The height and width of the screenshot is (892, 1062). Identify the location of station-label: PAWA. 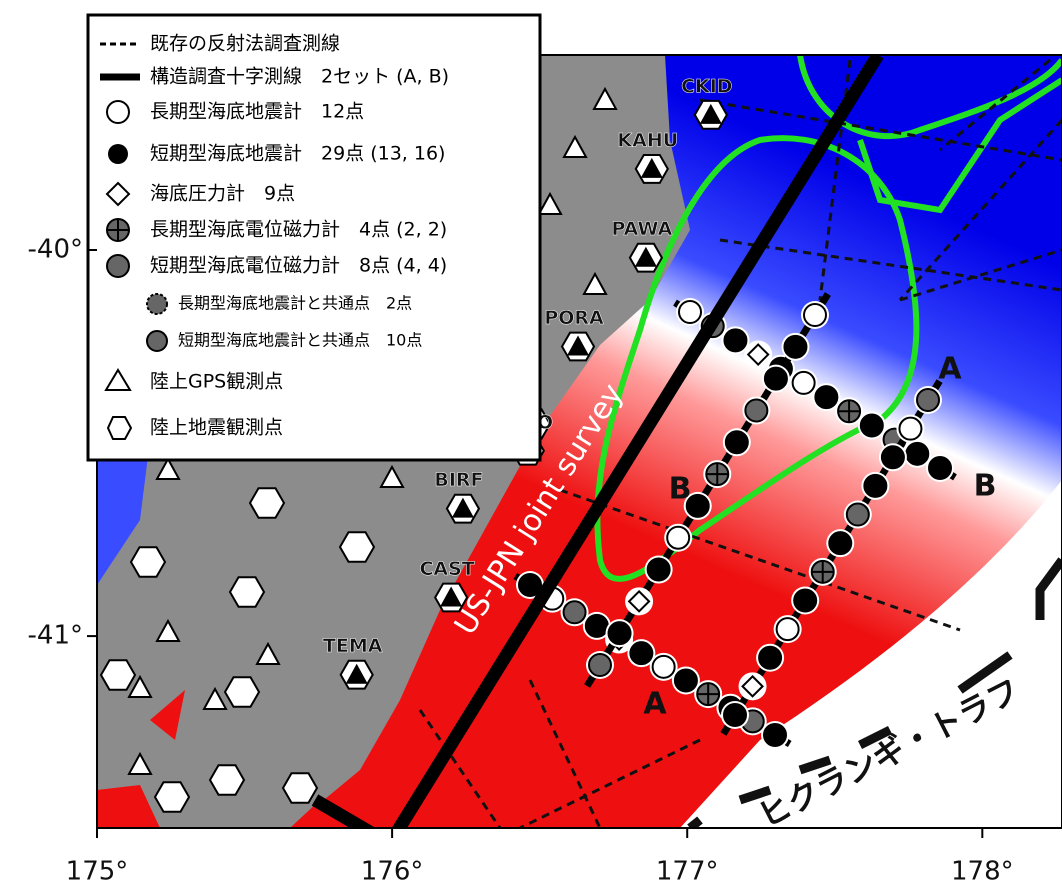
(641, 229).